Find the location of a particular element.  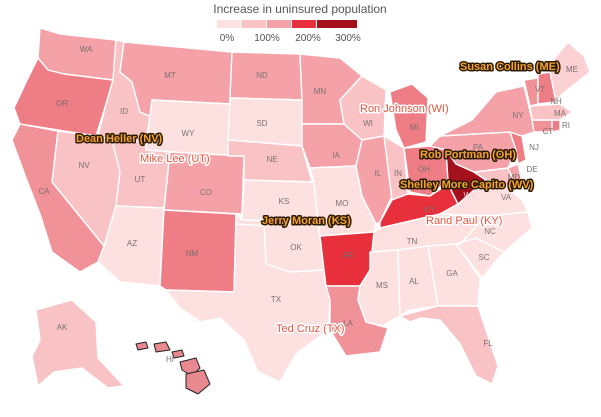

state-label-md: MD is located at coordinates (514, 177).